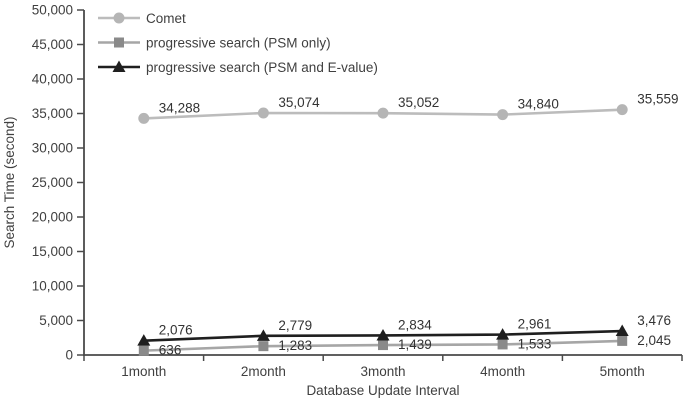 The height and width of the screenshot is (406, 685). What do you see at coordinates (654, 320) in the screenshot?
I see `data-label: 3,476` at bounding box center [654, 320].